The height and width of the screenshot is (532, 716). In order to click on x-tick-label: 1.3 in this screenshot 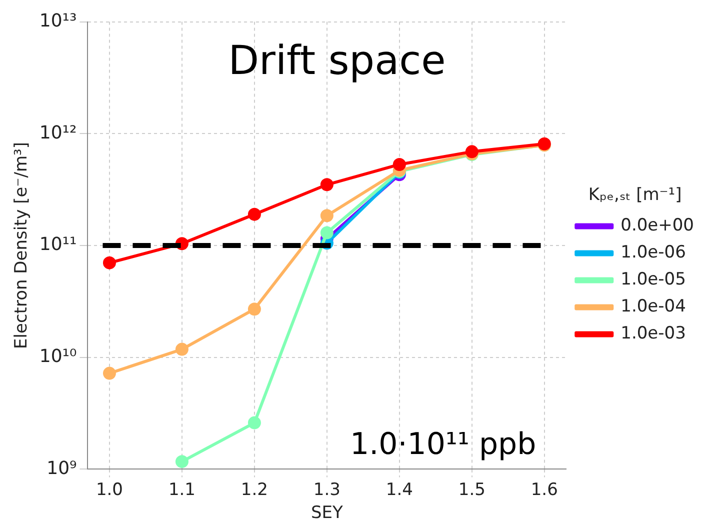, I will do `click(326, 490)`.